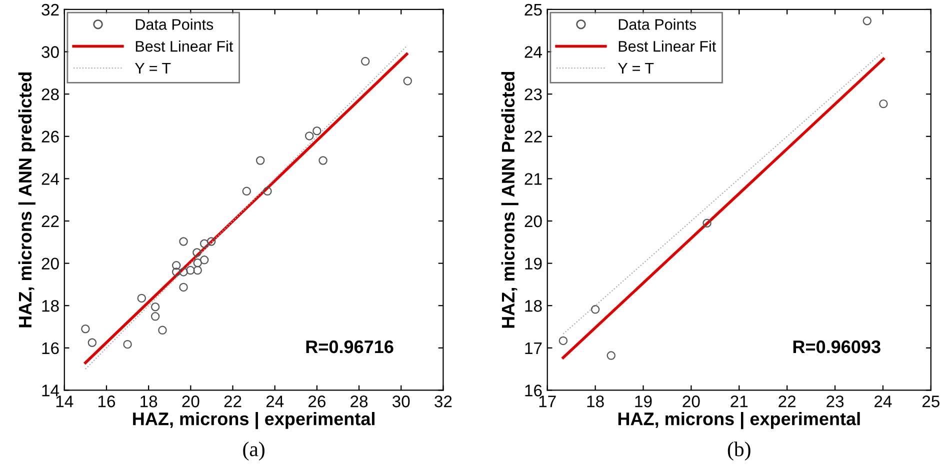  What do you see at coordinates (739, 451) in the screenshot?
I see `text: (b)` at bounding box center [739, 451].